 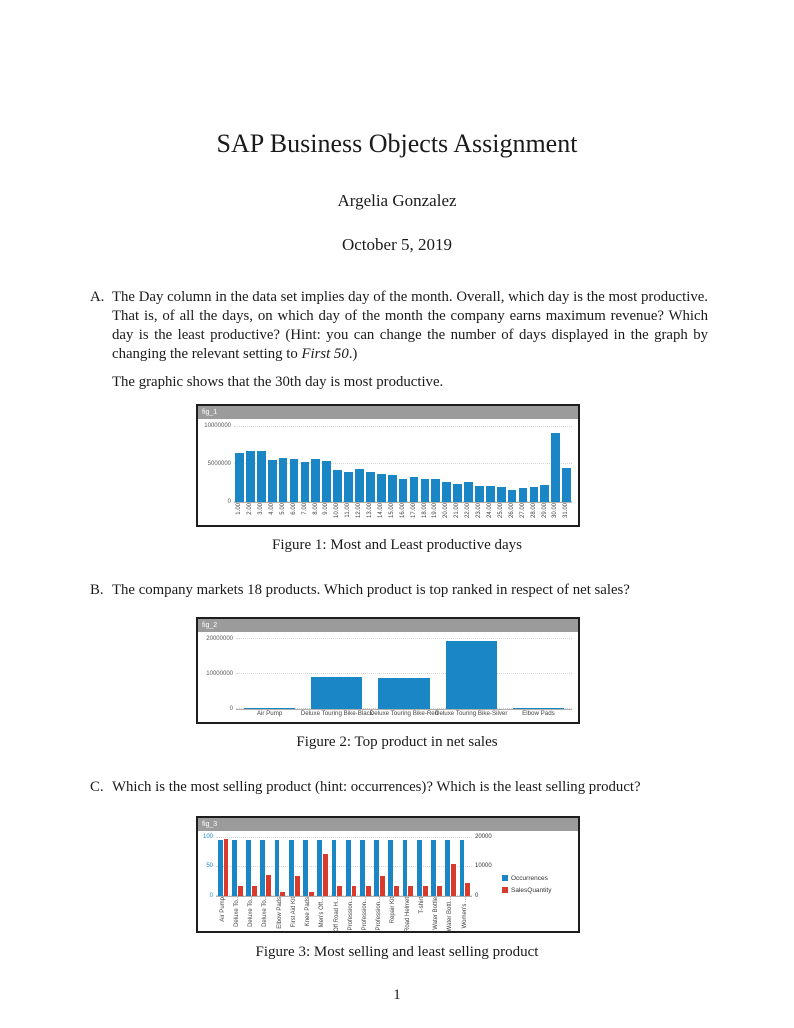 I want to click on y-tick-label: 50, so click(x=209, y=866).